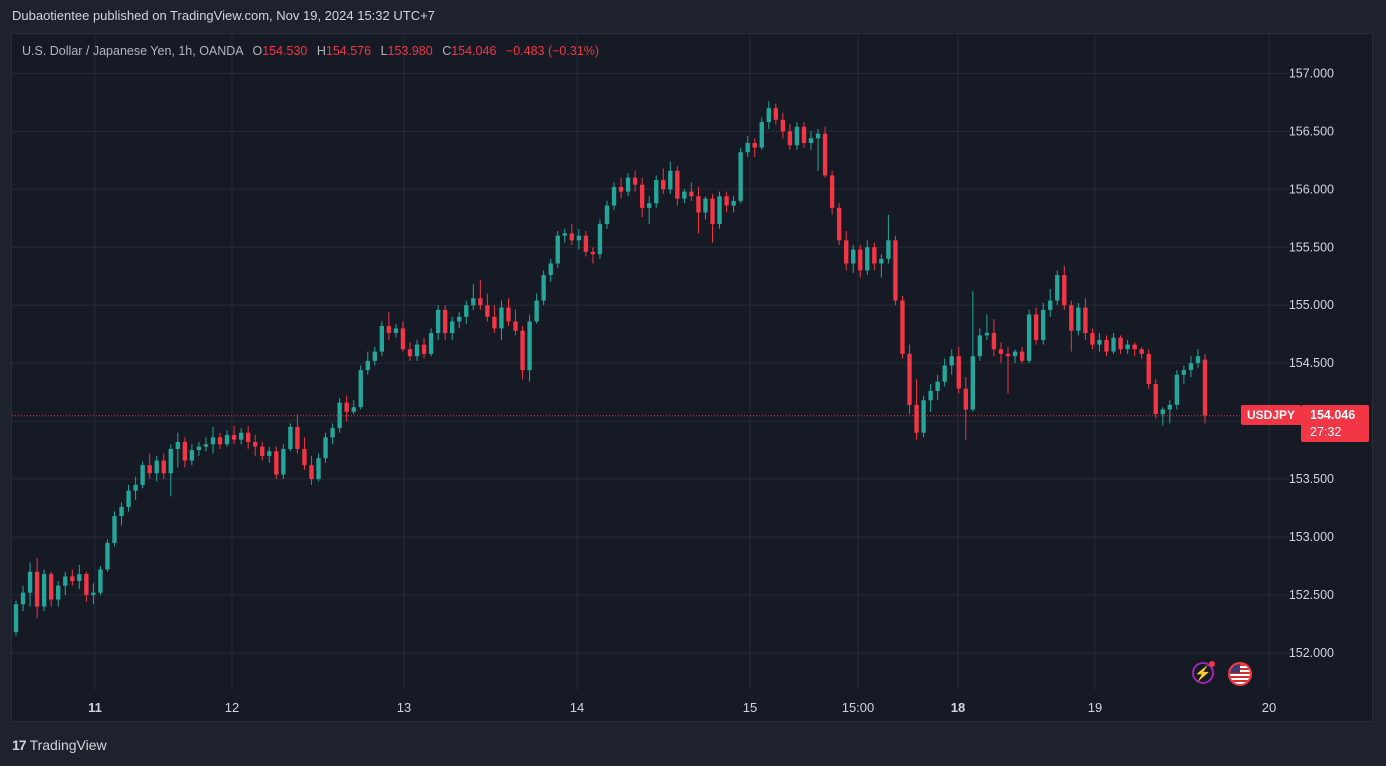  I want to click on lightning-icon: ⚡, so click(1203, 672).